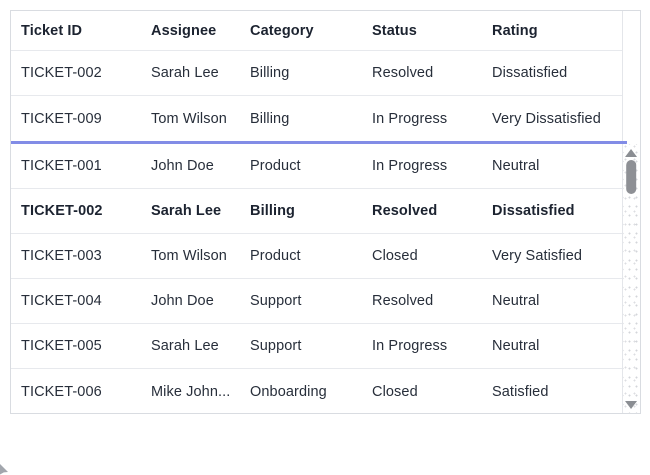 This screenshot has width=650, height=475. Describe the element at coordinates (52, 30) in the screenshot. I see `column-header-ticket_id: Ticket ID` at that location.